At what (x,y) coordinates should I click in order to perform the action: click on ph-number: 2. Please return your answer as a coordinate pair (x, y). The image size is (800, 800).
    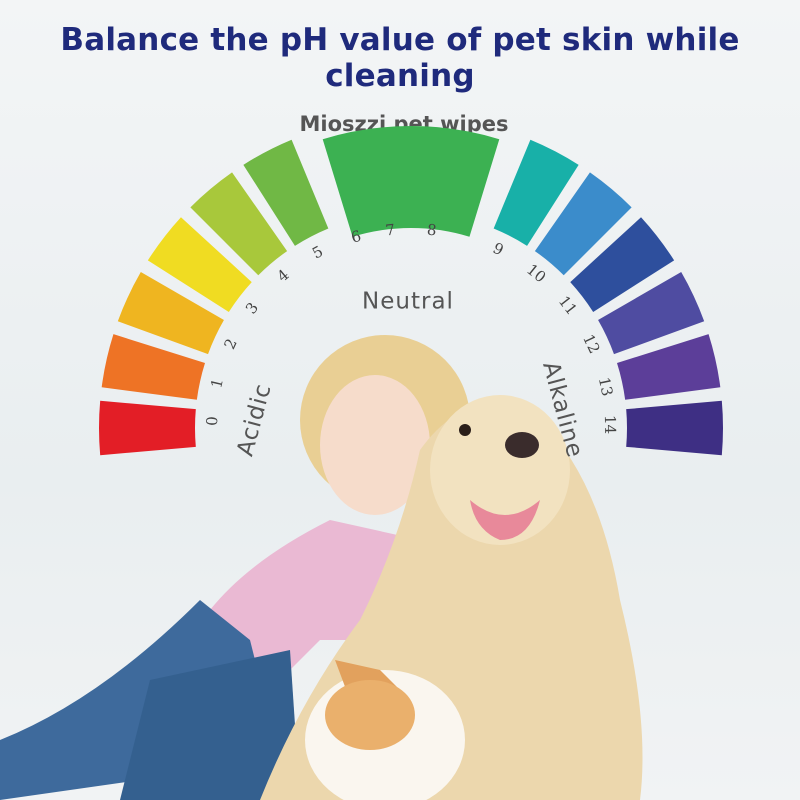
    Looking at the image, I should click on (230, 344).